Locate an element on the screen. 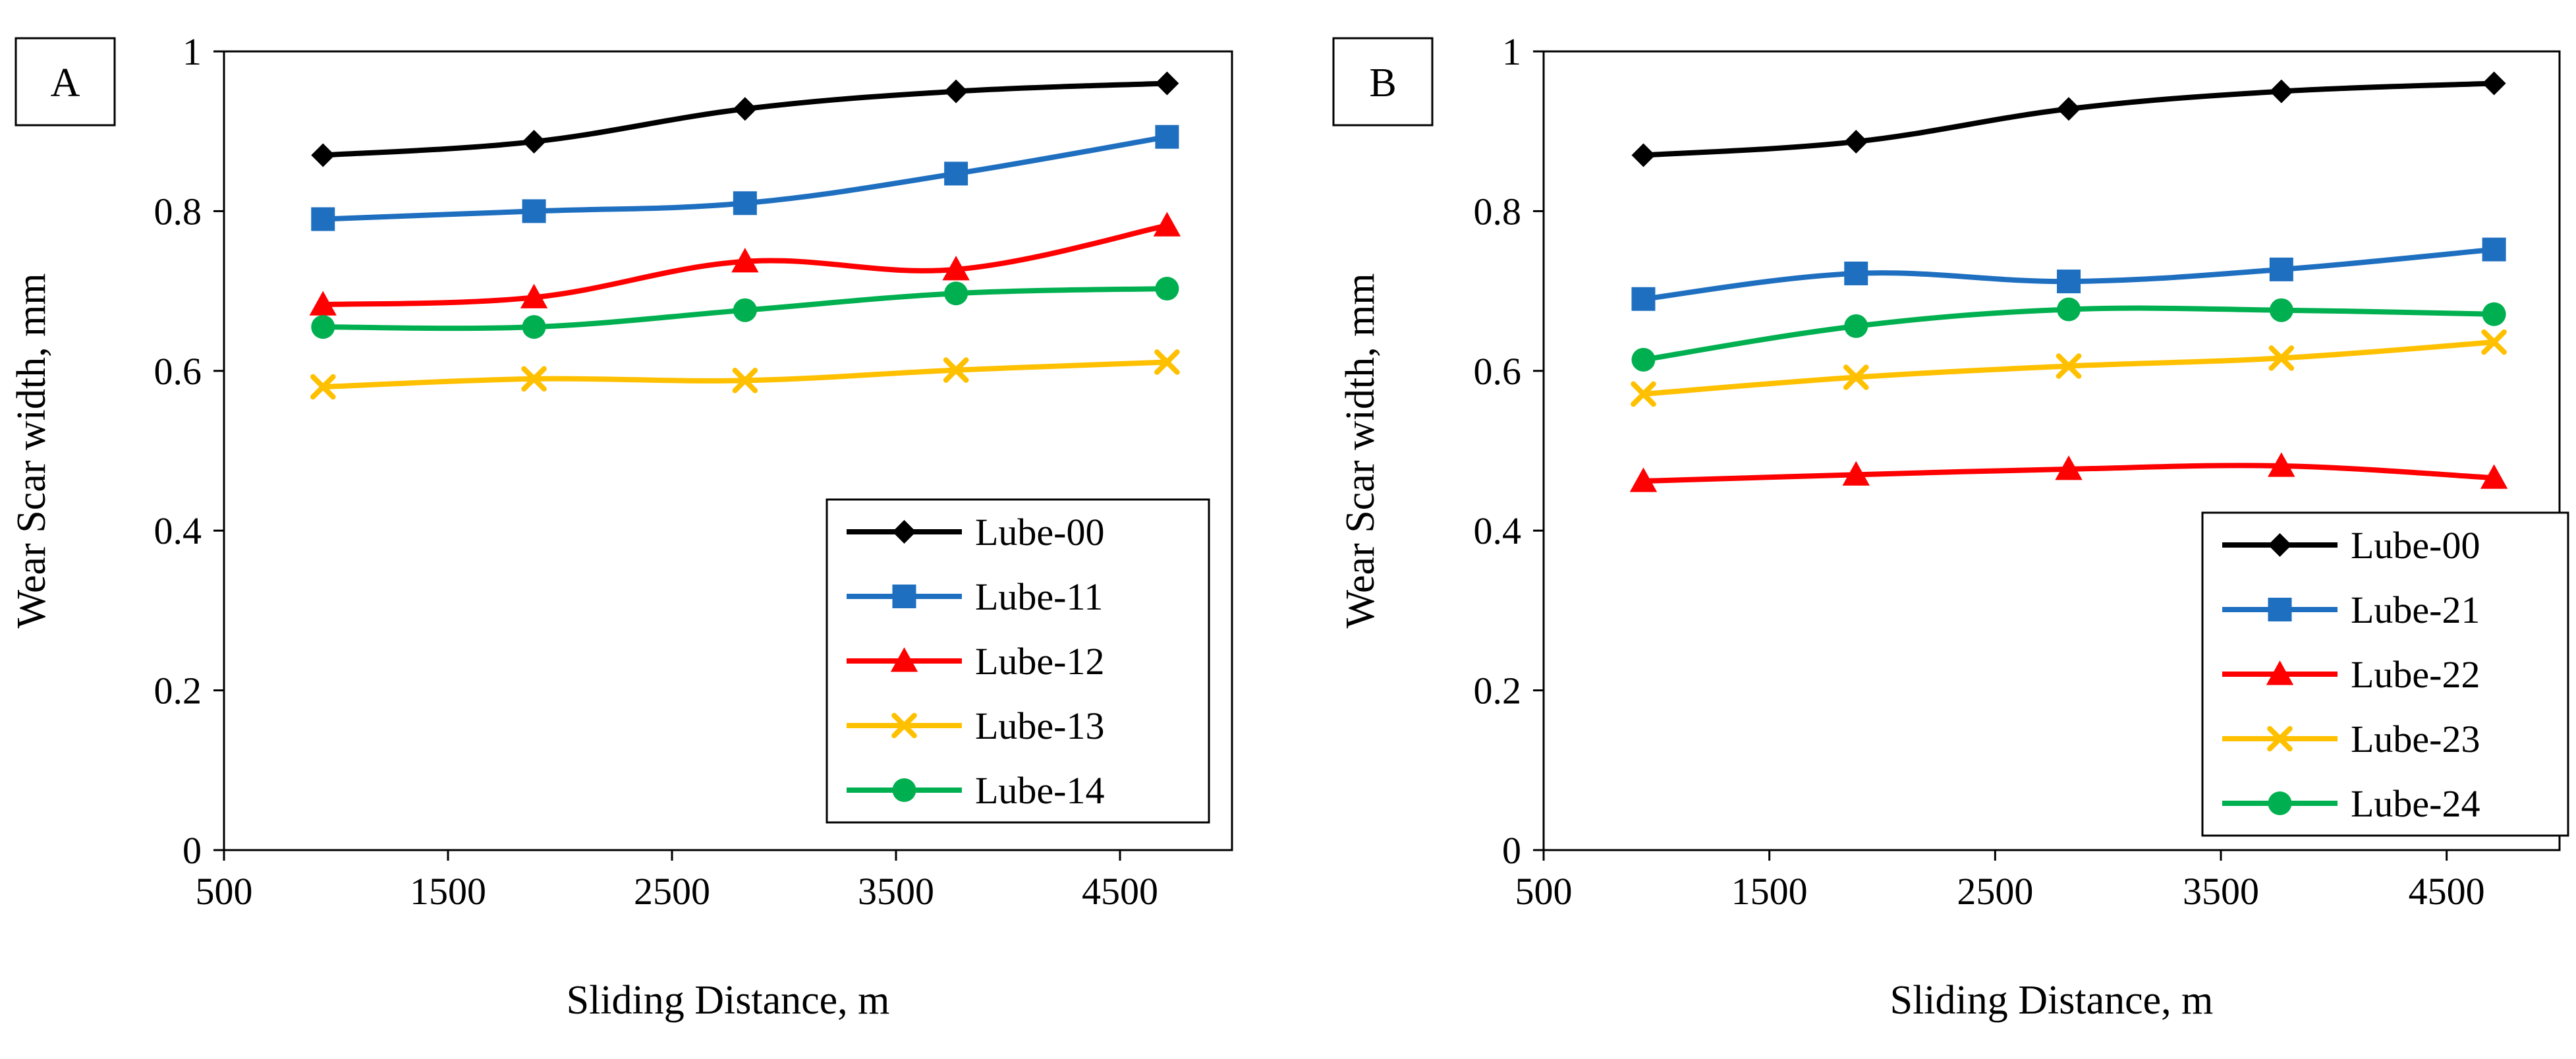 This screenshot has height=1059, width=2576. legend-item: Lube-24 is located at coordinates (2351, 803).